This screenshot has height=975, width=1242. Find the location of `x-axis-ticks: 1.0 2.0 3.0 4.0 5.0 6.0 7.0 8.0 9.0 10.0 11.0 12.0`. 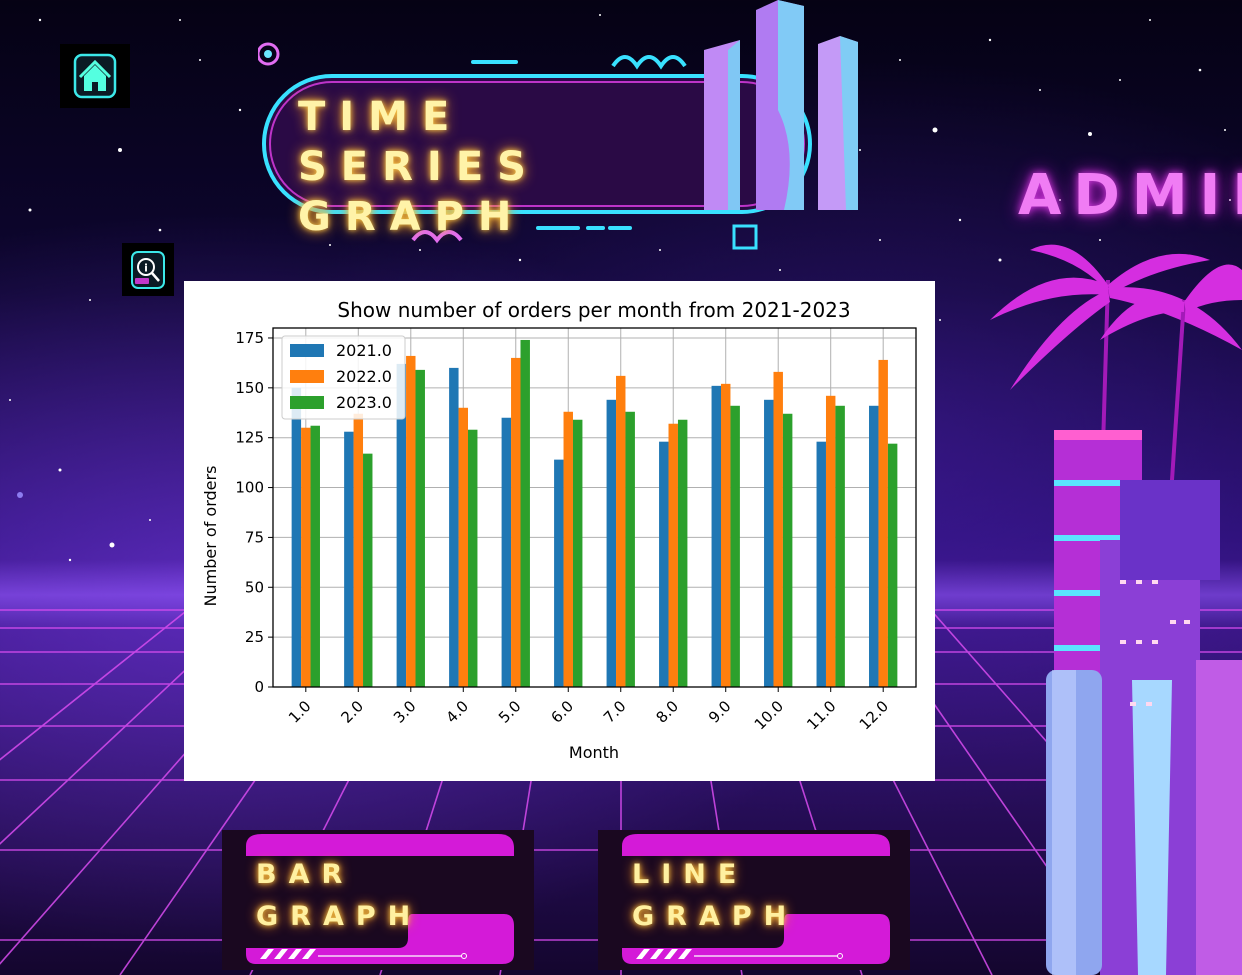

x-axis-ticks: 1.0 2.0 3.0 4.0 5.0 6.0 7.0 8.0 9.0 10.0 11.0 12.0 is located at coordinates (588, 710).